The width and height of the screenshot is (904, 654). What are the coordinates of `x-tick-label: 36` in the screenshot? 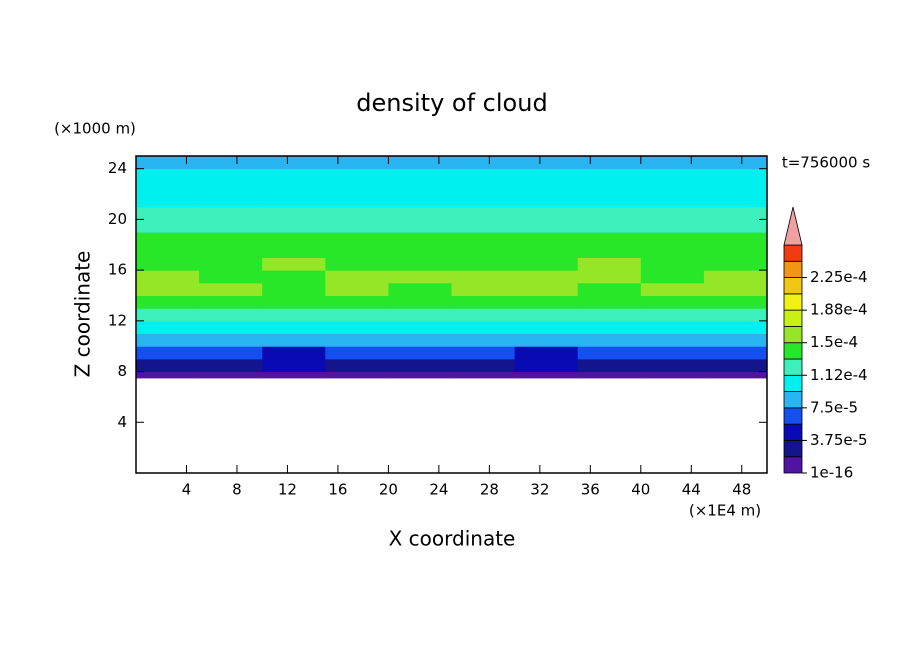 It's located at (590, 490).